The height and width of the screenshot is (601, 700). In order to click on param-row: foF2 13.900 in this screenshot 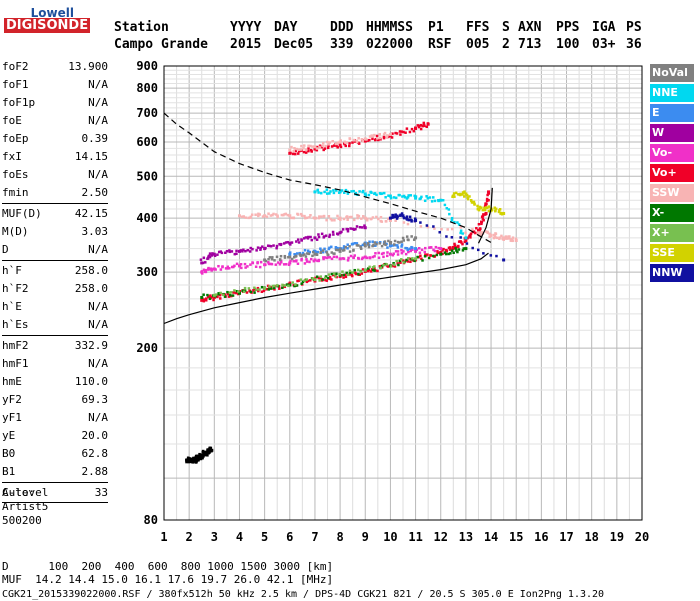, I will do `click(55, 67)`.